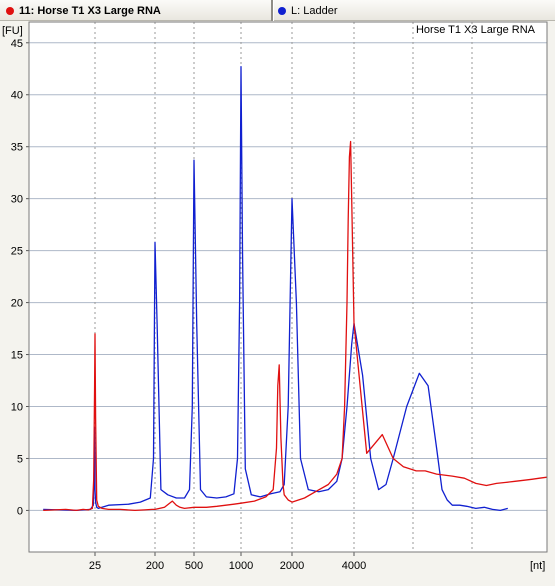 The height and width of the screenshot is (586, 555). Describe the element at coordinates (17, 252) in the screenshot. I see `y-tick-label: 25` at that location.